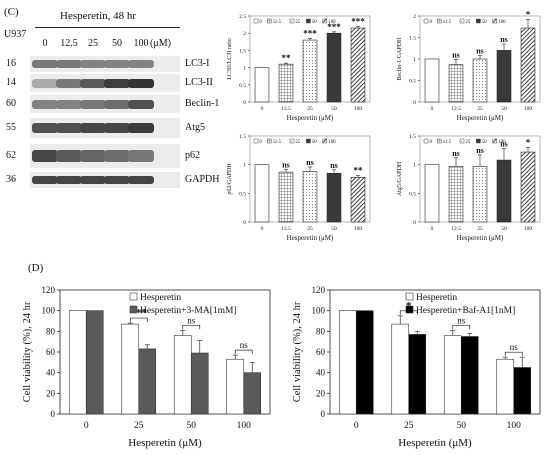 This screenshot has width=550, height=455. Describe the element at coordinates (11, 179) in the screenshot. I see `kda-label: 36` at that location.